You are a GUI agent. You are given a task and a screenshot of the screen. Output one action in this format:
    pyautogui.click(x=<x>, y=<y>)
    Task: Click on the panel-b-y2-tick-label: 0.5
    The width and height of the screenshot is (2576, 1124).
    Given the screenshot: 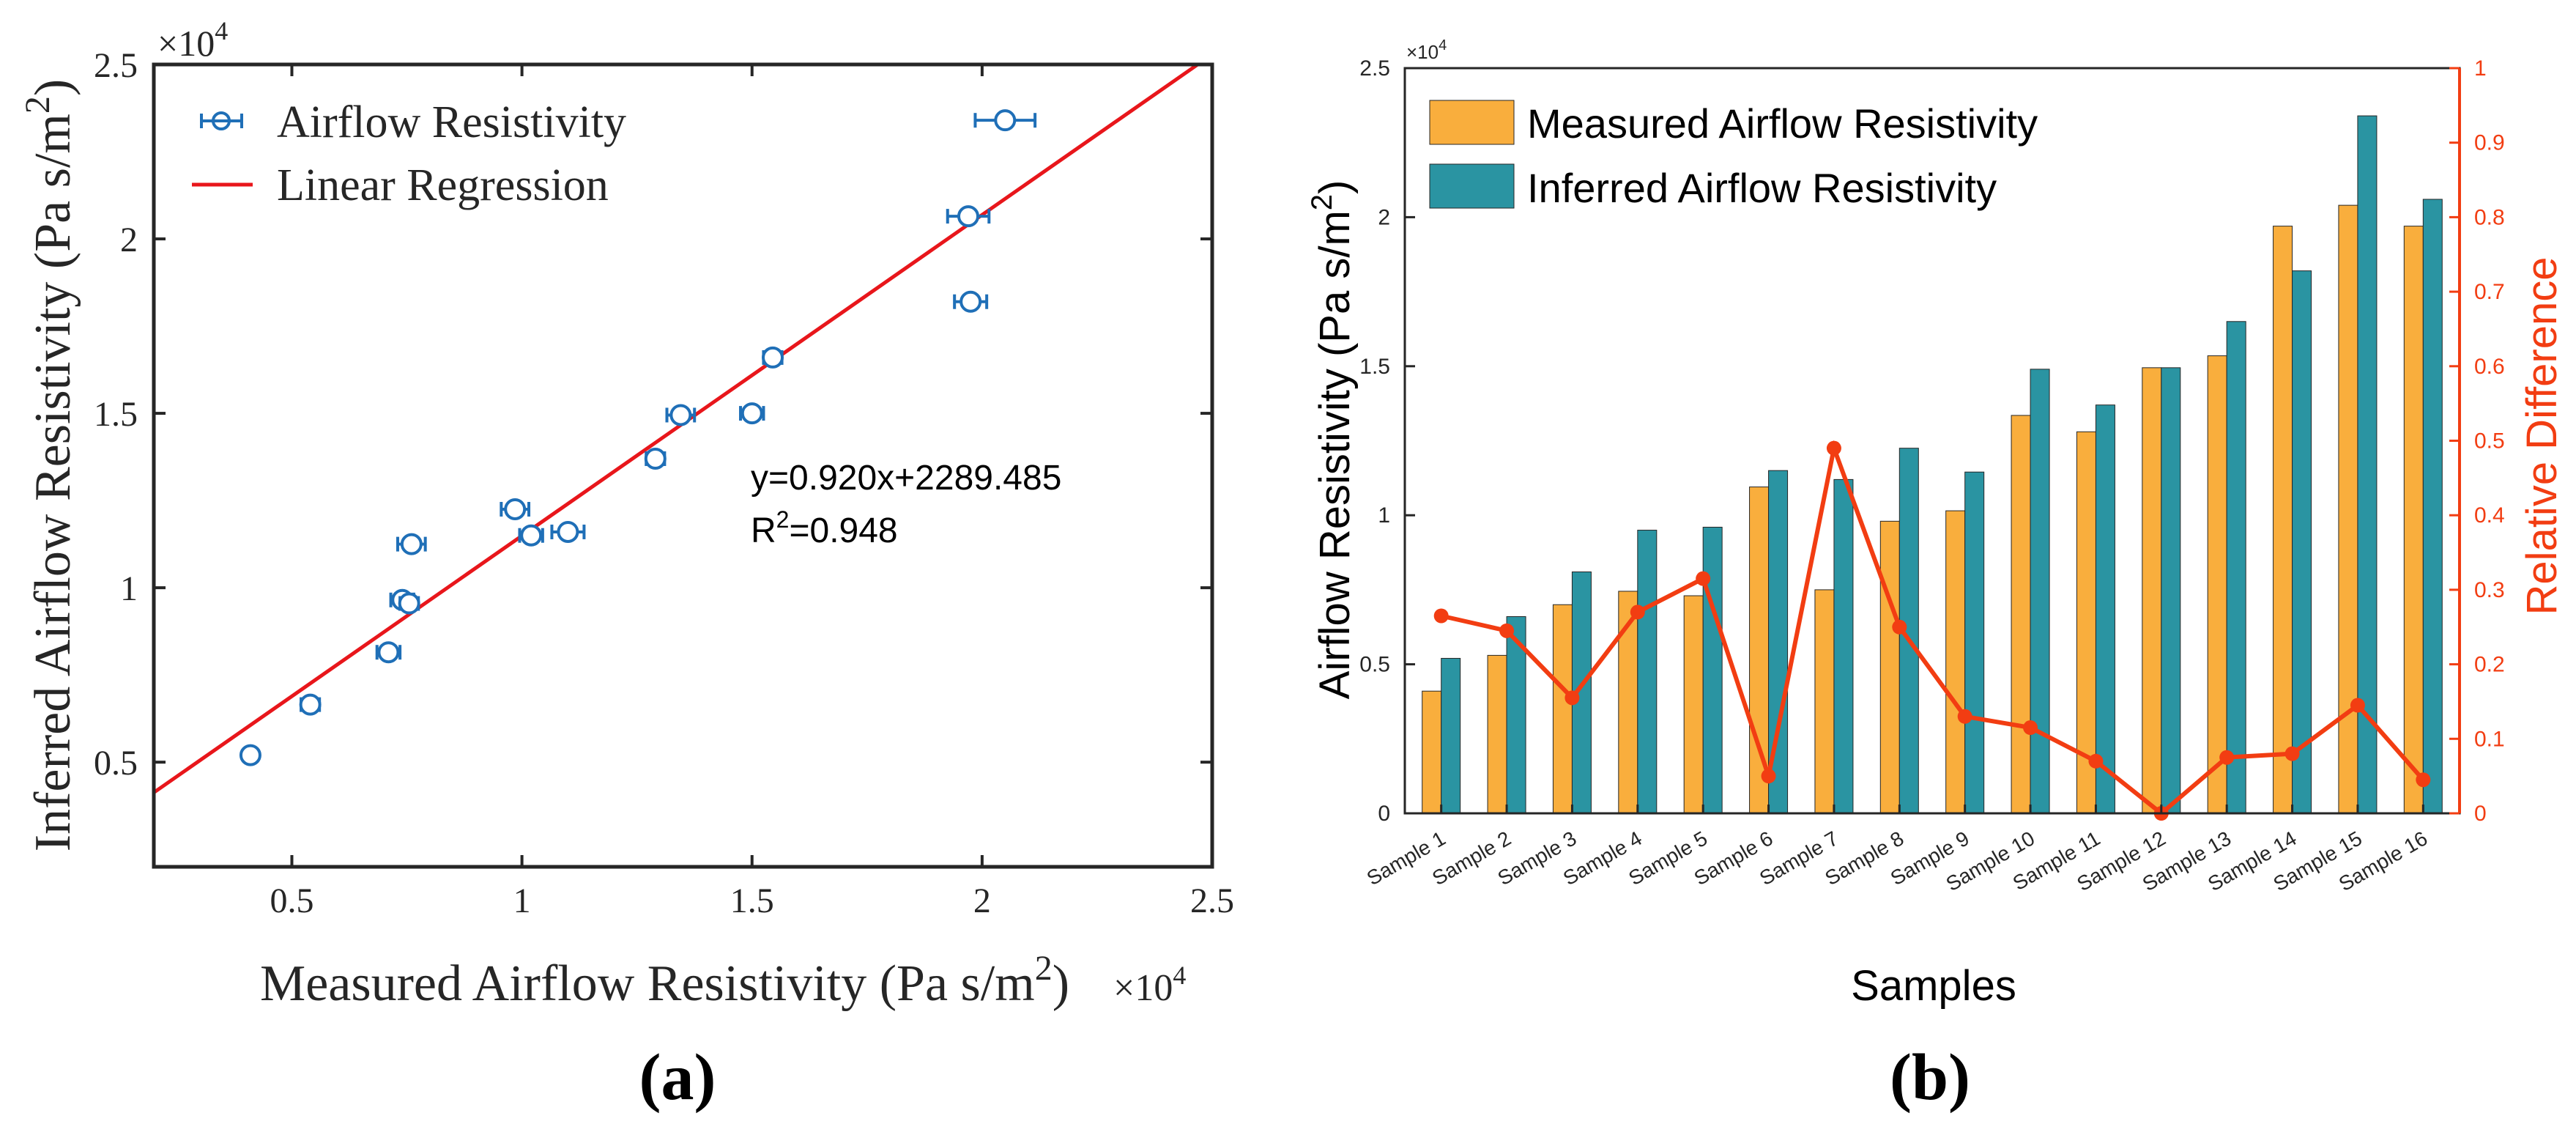 What is the action you would take?
    pyautogui.click(x=2489, y=441)
    